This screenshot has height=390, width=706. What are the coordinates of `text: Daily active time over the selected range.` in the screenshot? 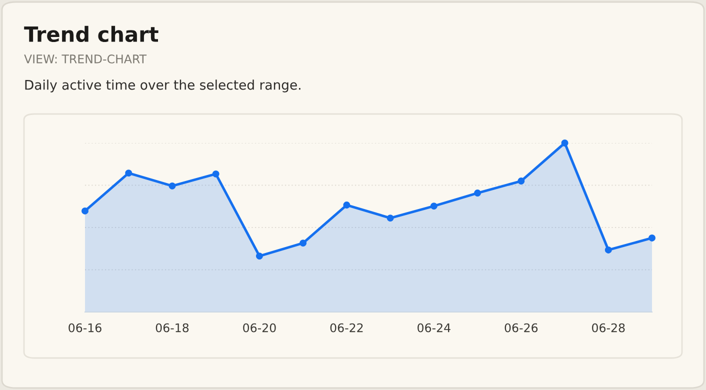 It's located at (162, 86).